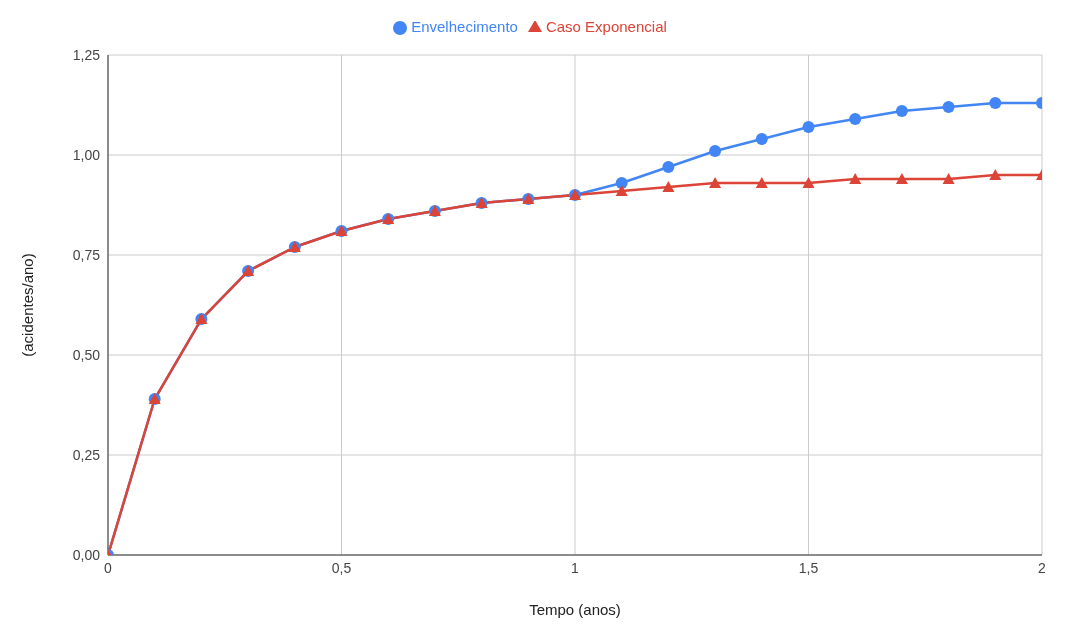  What do you see at coordinates (808, 567) in the screenshot?
I see `x-tick-label: 1,5` at bounding box center [808, 567].